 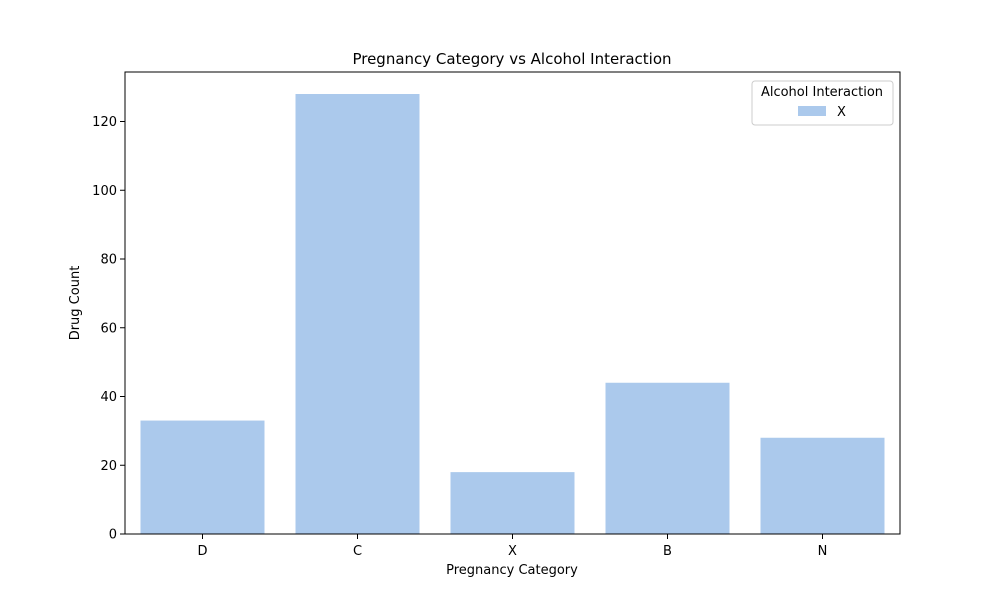 I want to click on bar-n, so click(x=822, y=485).